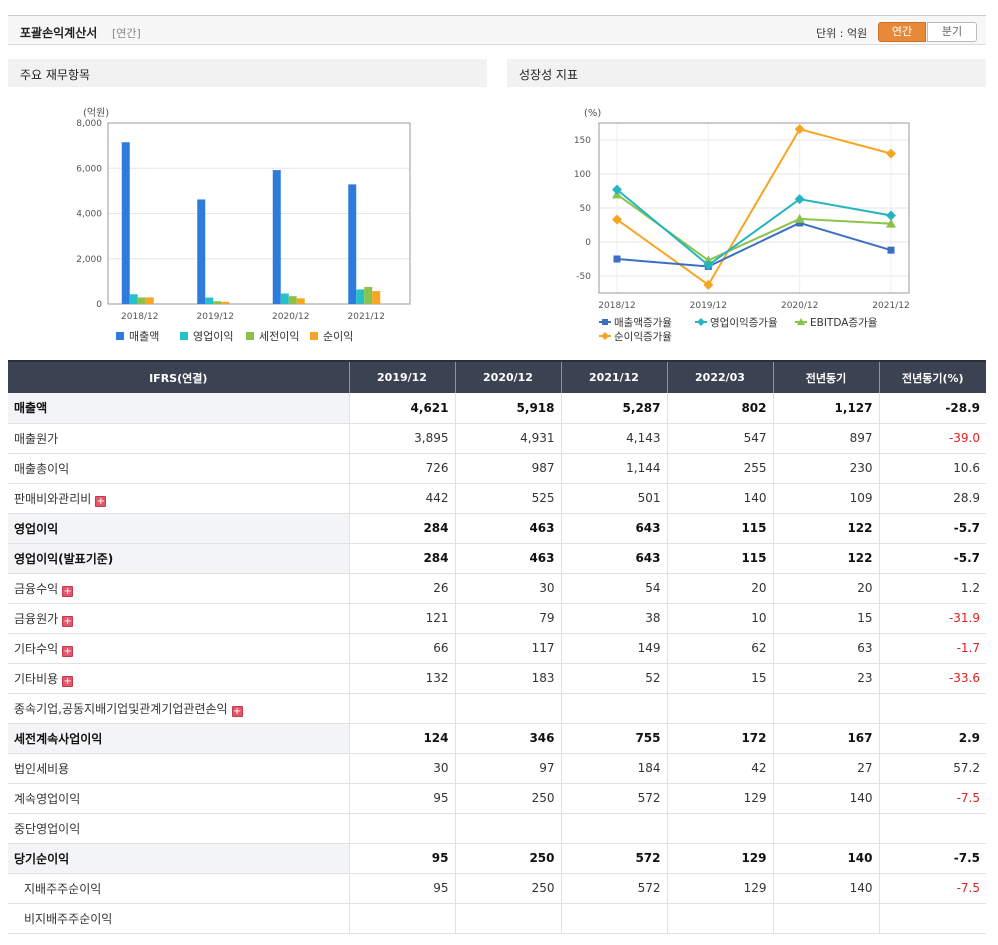  I want to click on row-label: 비지배주주순이익, so click(68, 918).